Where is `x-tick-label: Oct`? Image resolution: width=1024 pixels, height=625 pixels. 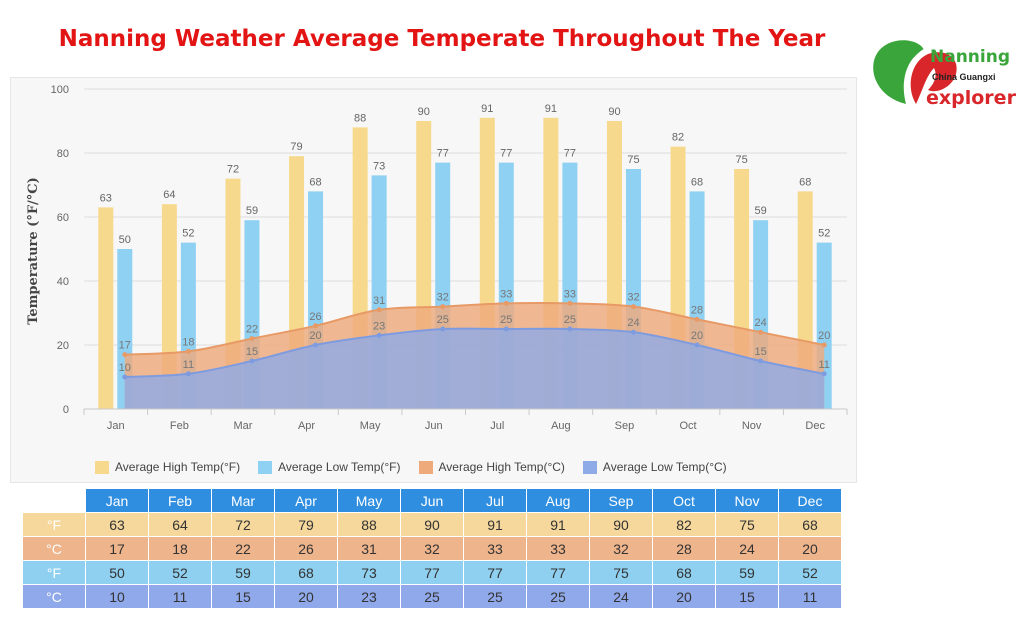
x-tick-label: Oct is located at coordinates (687, 426).